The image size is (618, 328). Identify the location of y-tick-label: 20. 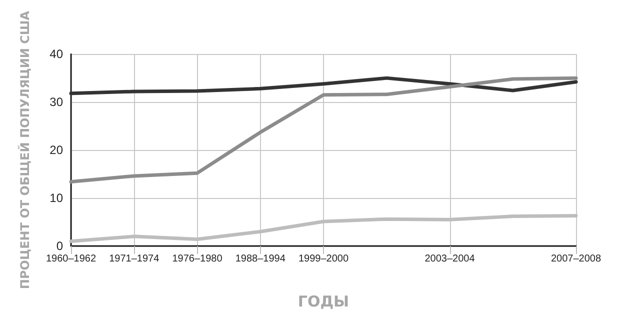
(57, 150).